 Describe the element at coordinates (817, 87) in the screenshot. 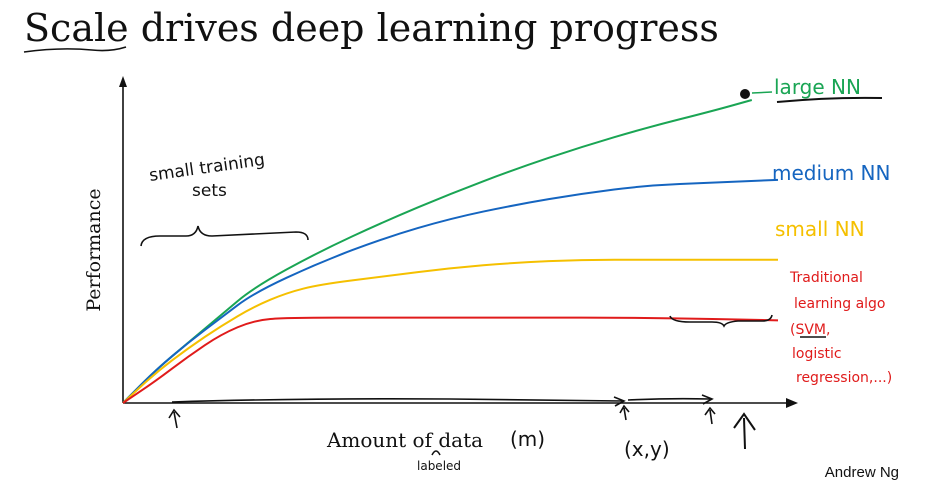

I see `large-nn-label: large NN` at that location.